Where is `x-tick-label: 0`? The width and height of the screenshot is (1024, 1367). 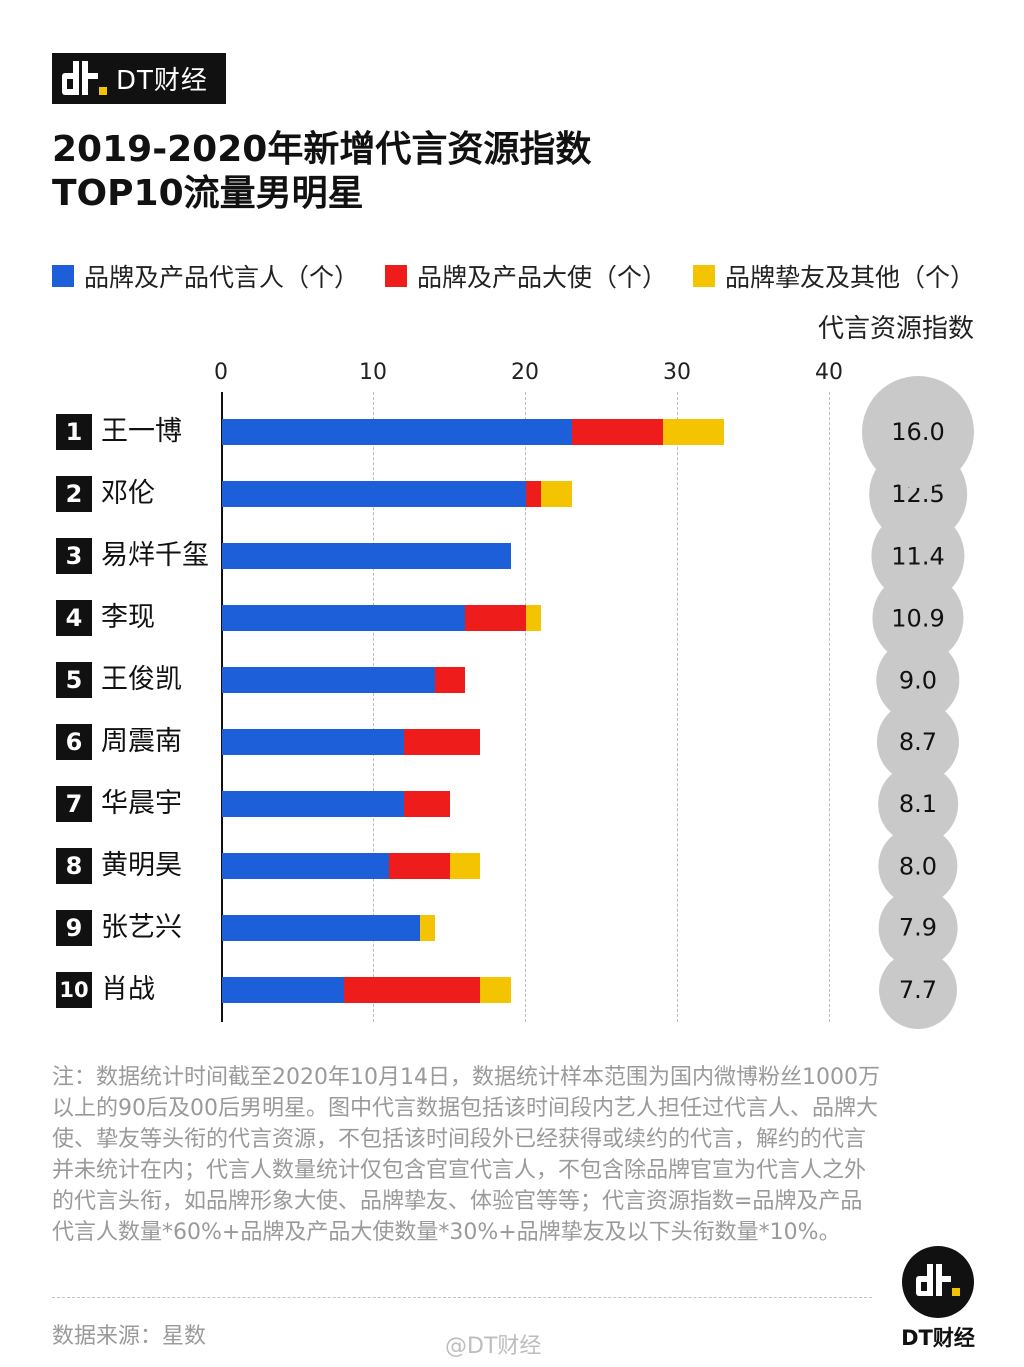
x-tick-label: 0 is located at coordinates (221, 372).